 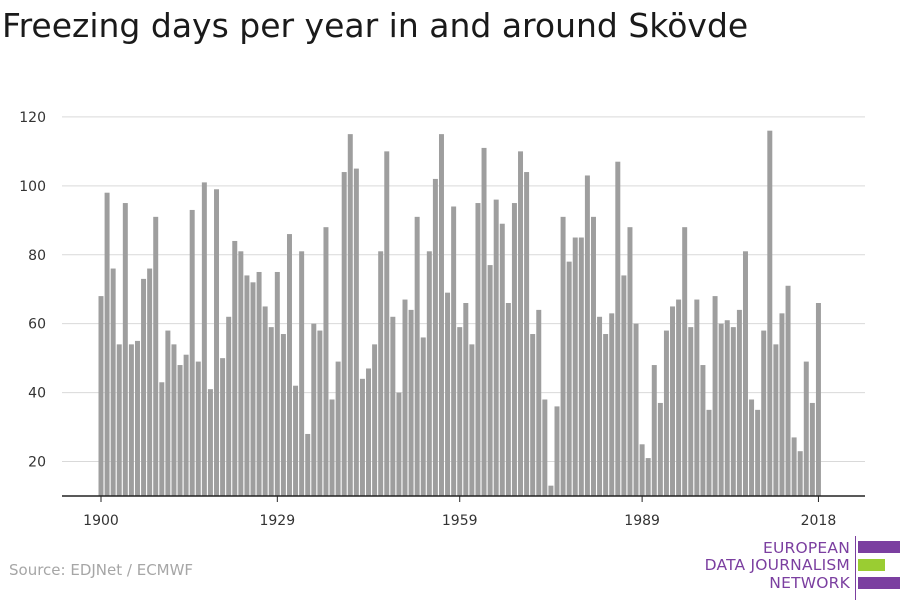 What do you see at coordinates (350, 315) in the screenshot?
I see `bar-1941` at bounding box center [350, 315].